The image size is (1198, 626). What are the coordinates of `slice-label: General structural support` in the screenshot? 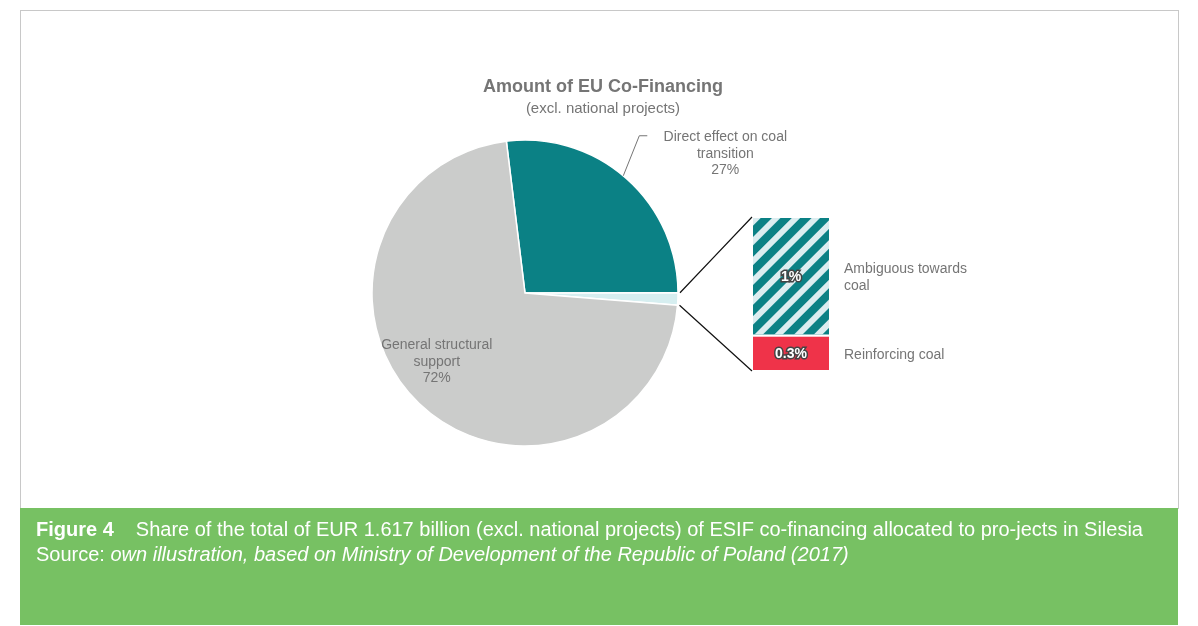 It's located at (437, 352).